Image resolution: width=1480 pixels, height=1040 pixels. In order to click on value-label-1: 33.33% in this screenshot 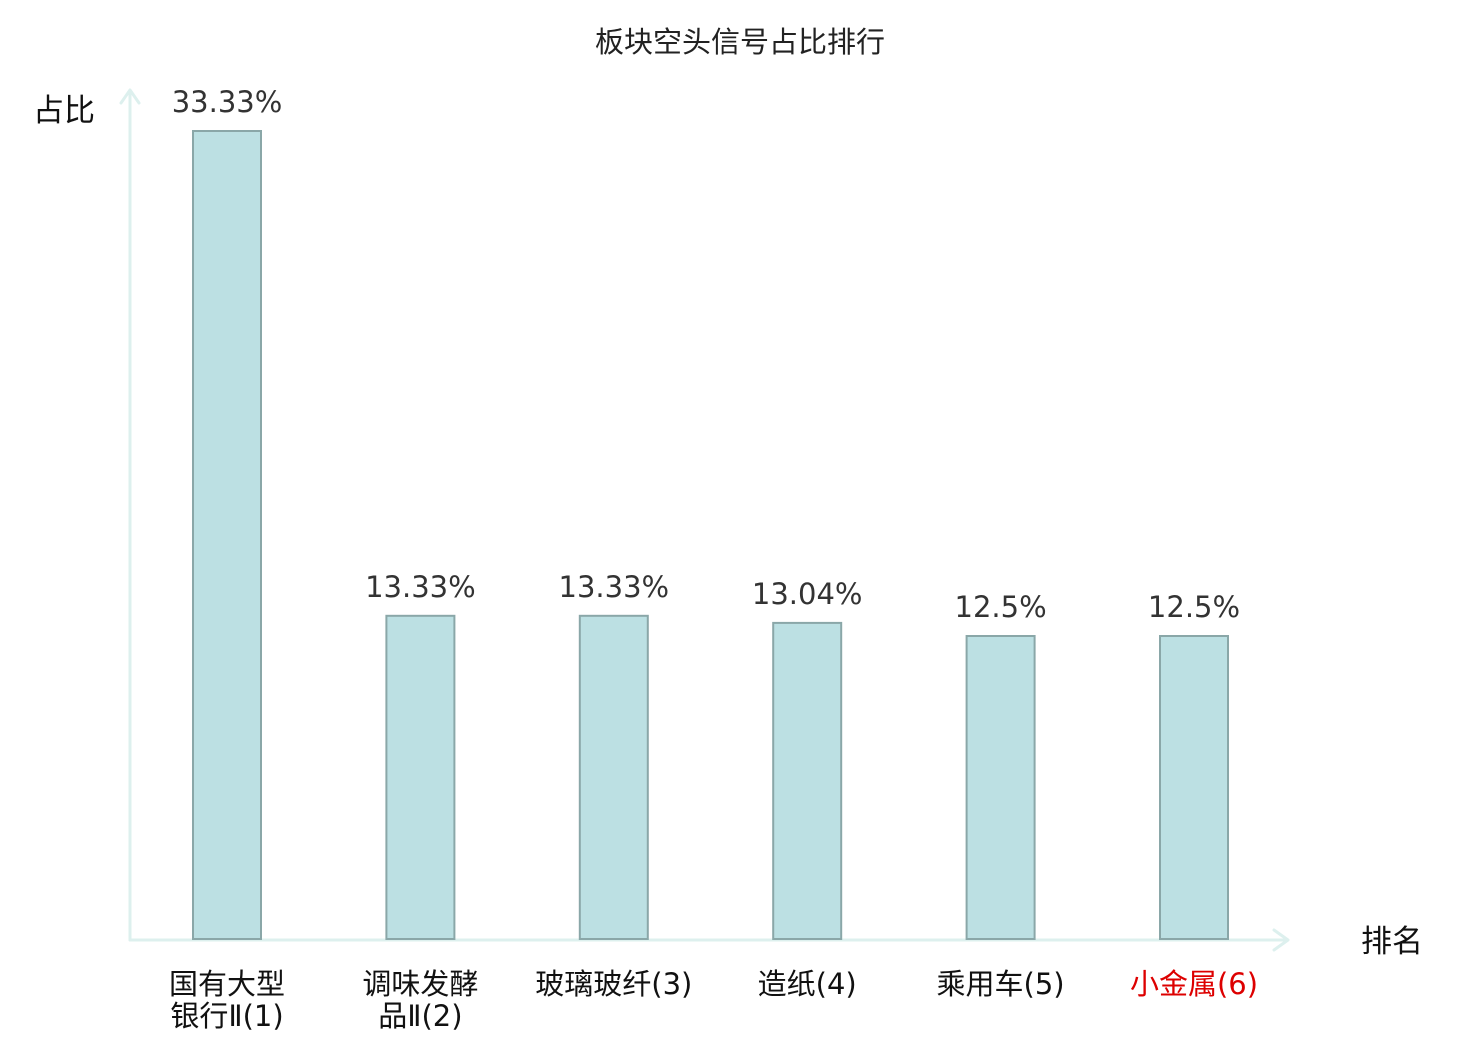, I will do `click(227, 102)`.